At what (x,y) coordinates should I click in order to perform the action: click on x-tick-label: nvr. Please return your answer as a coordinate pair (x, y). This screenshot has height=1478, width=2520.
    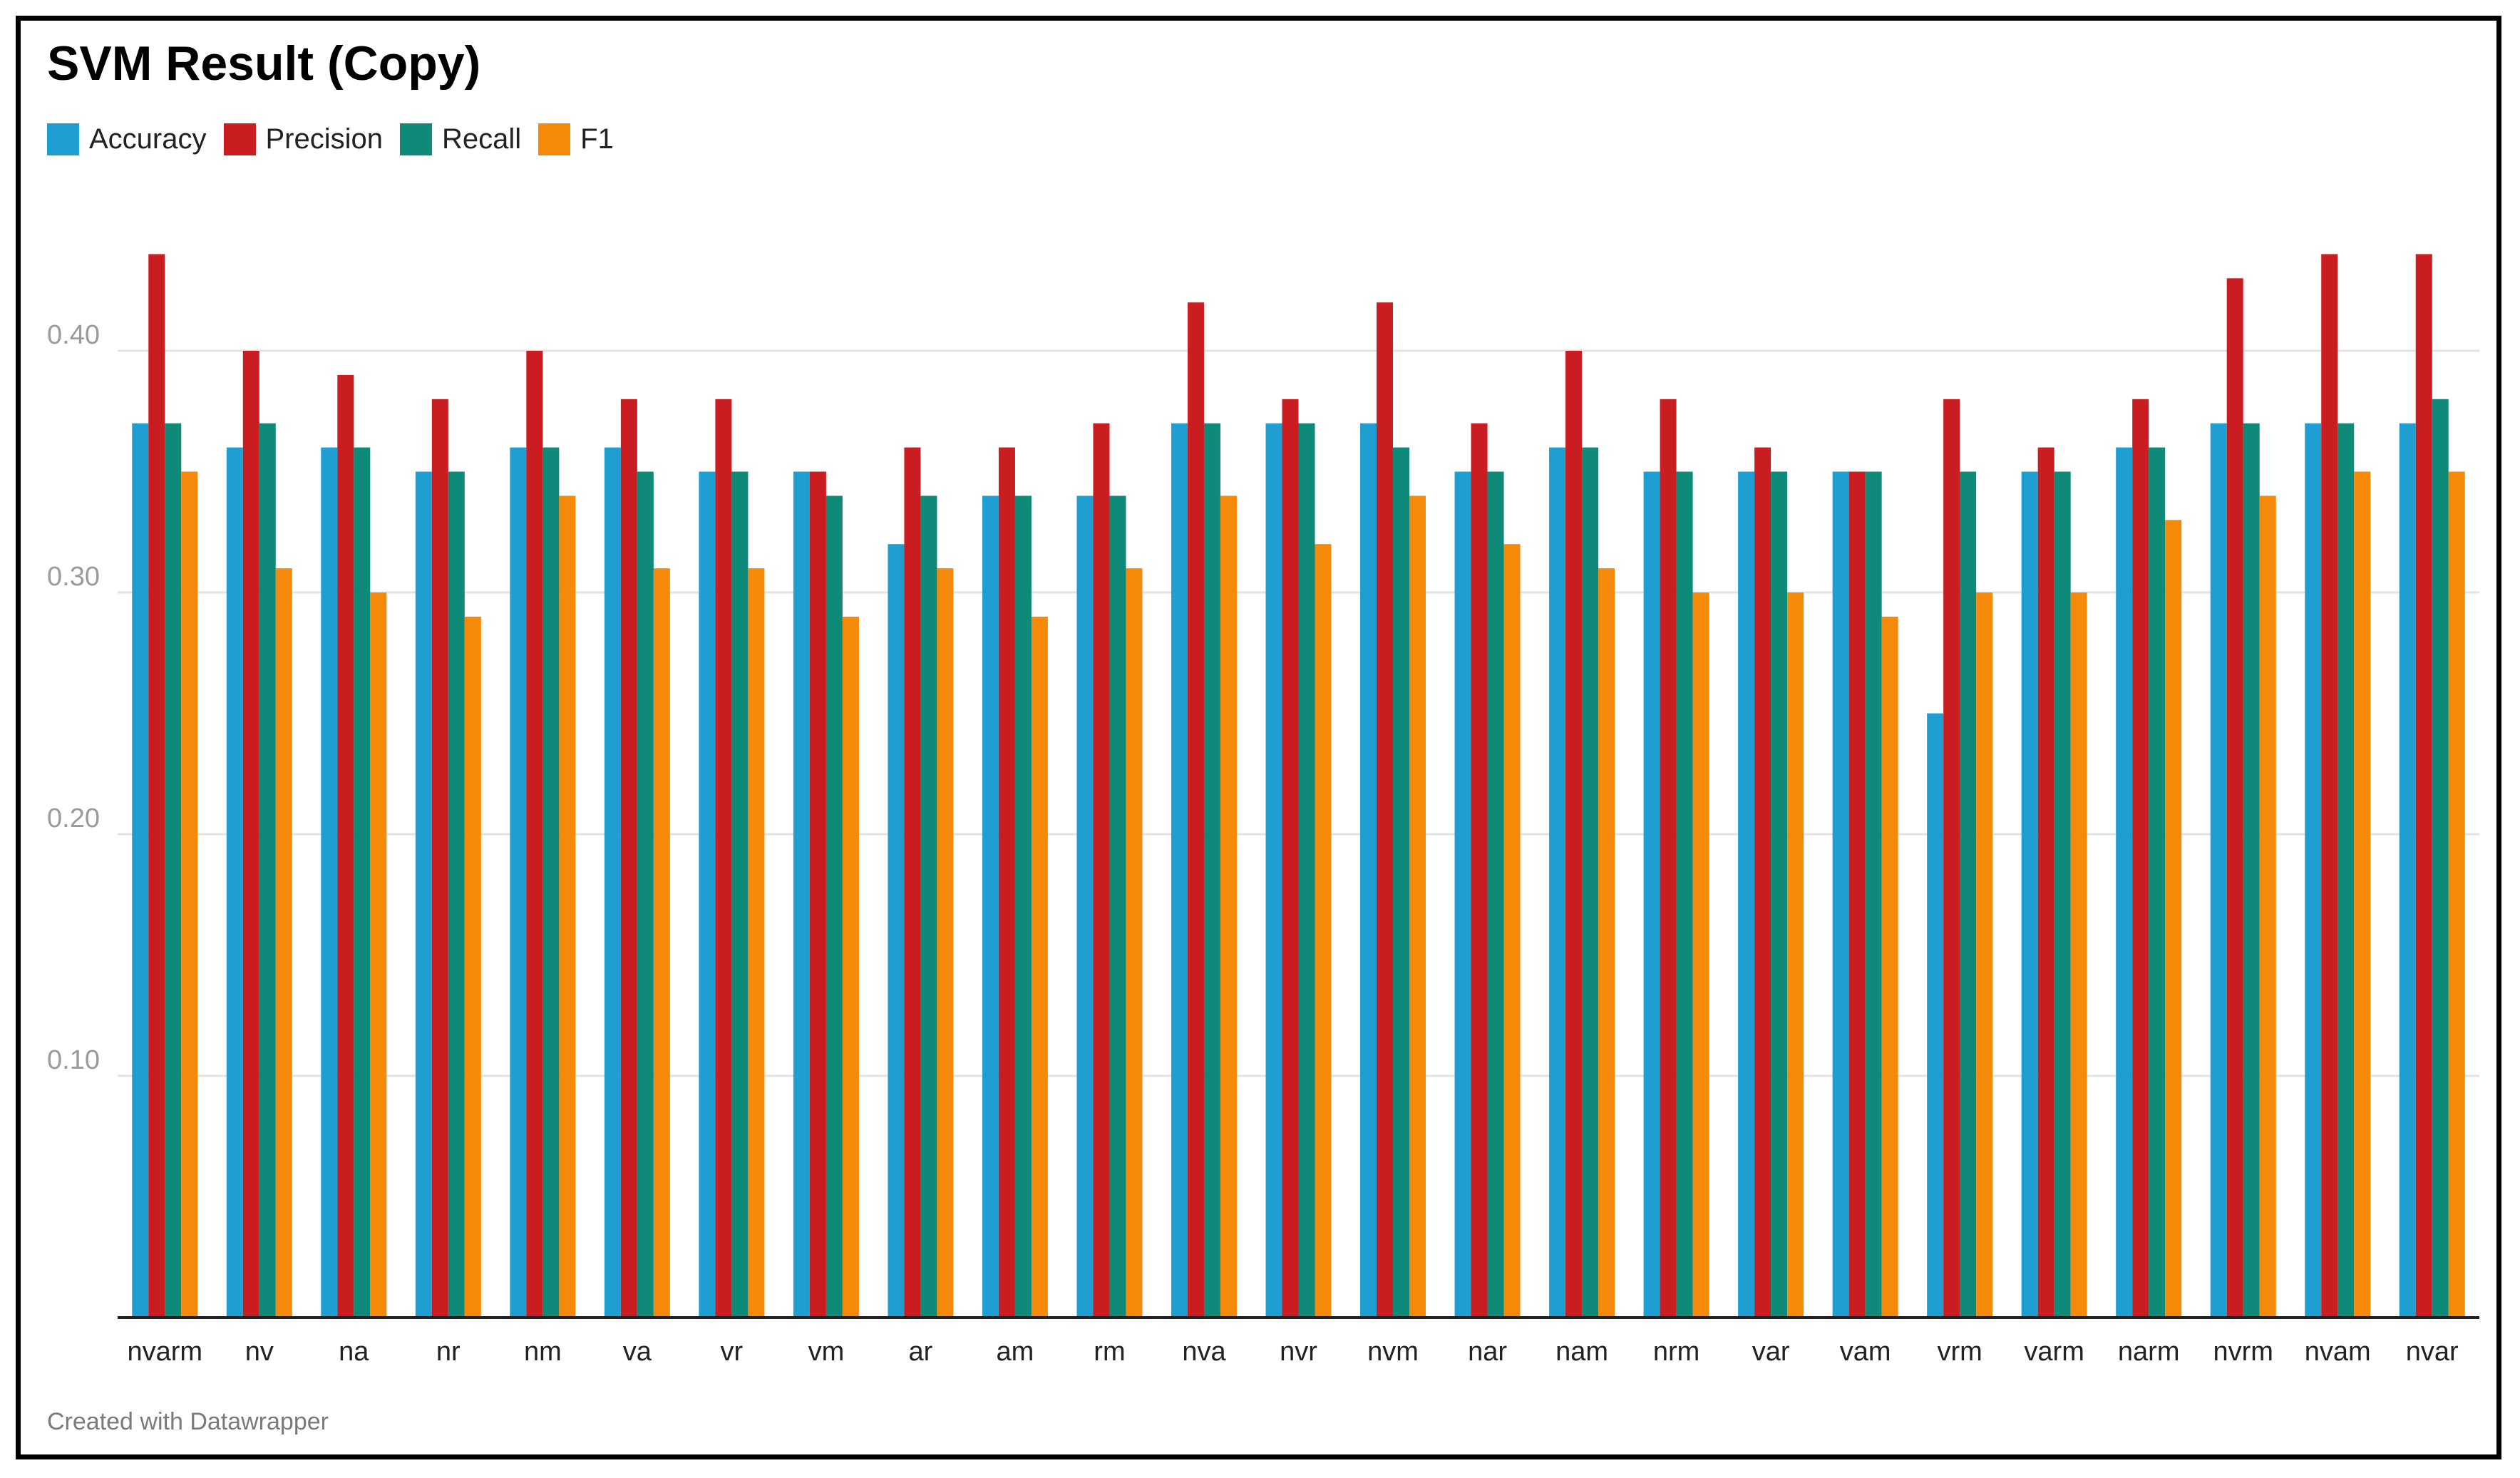
    Looking at the image, I should click on (1298, 1352).